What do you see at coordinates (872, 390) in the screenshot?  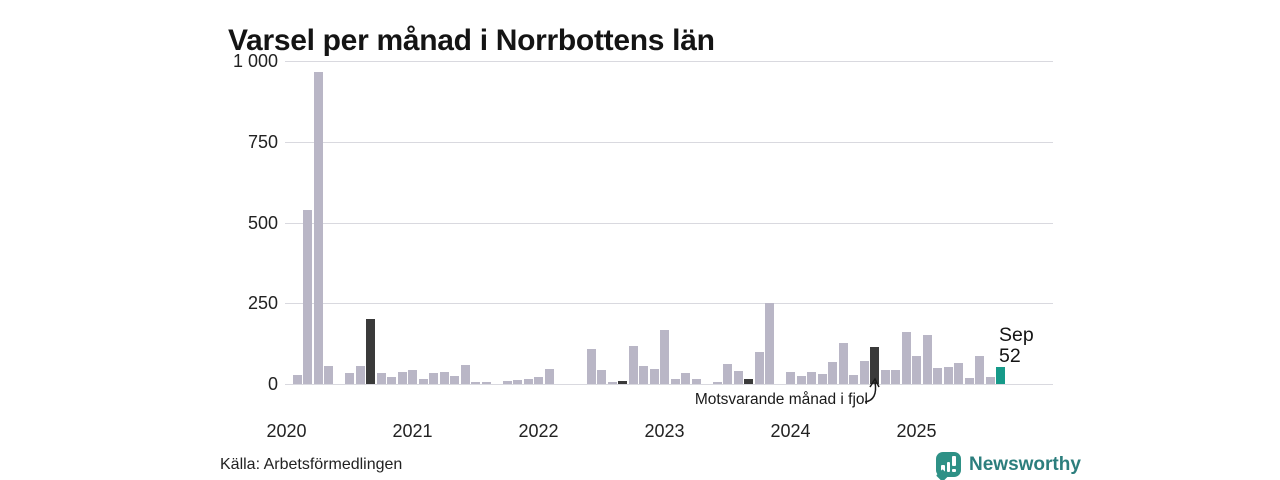 I see `annotation-arrow-icon` at bounding box center [872, 390].